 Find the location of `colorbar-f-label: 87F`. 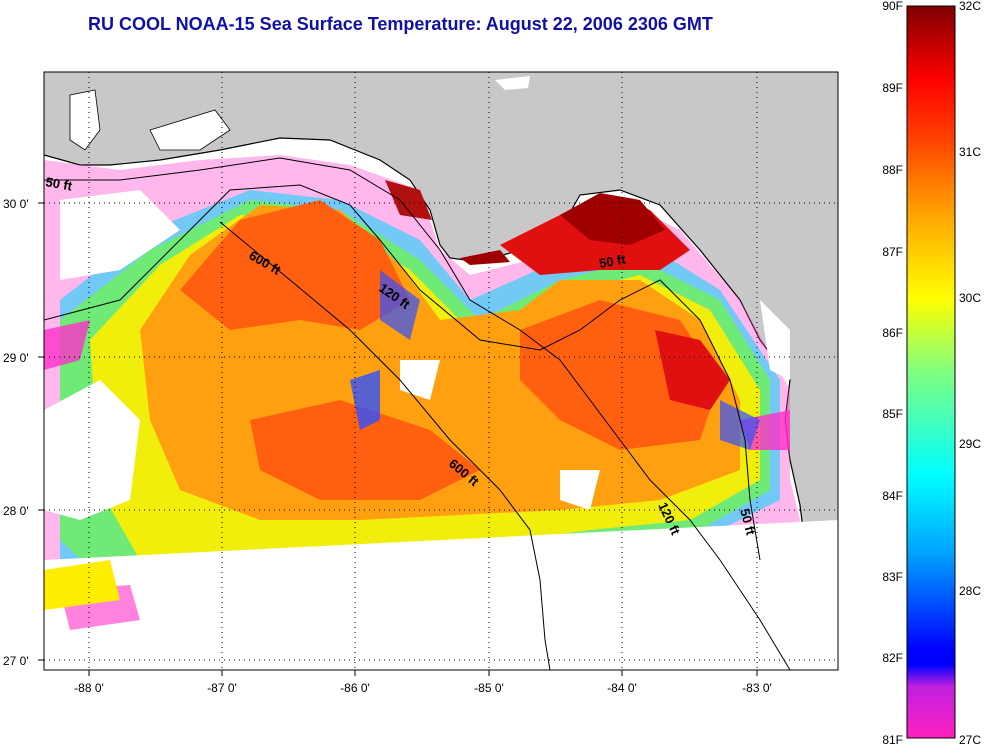

colorbar-f-label: 87F is located at coordinates (892, 252).